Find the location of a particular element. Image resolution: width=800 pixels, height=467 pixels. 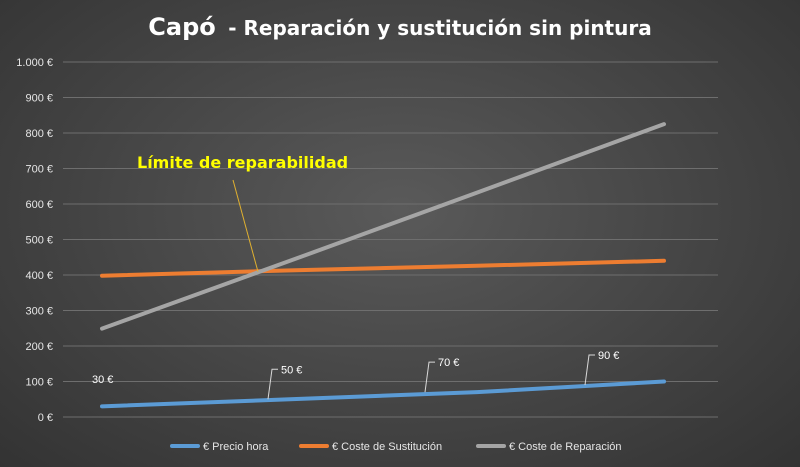

data-label: 90 € is located at coordinates (608, 356).